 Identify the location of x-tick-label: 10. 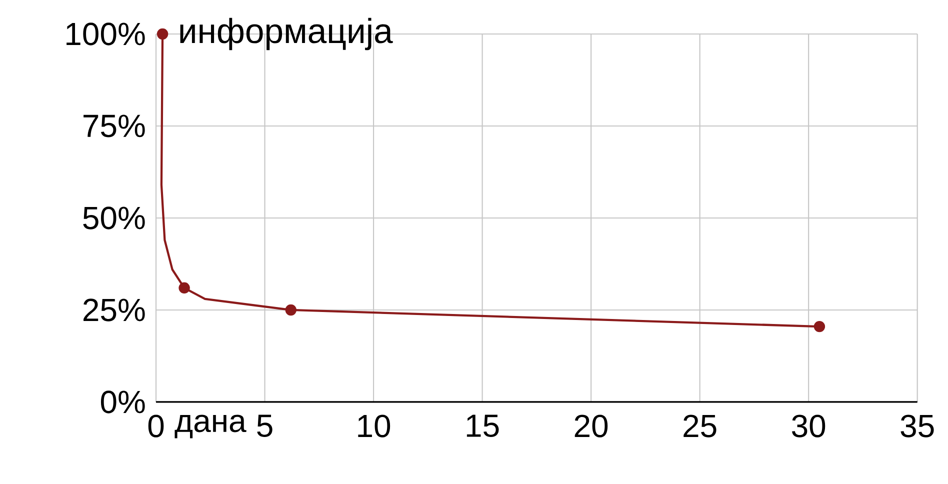
(374, 426).